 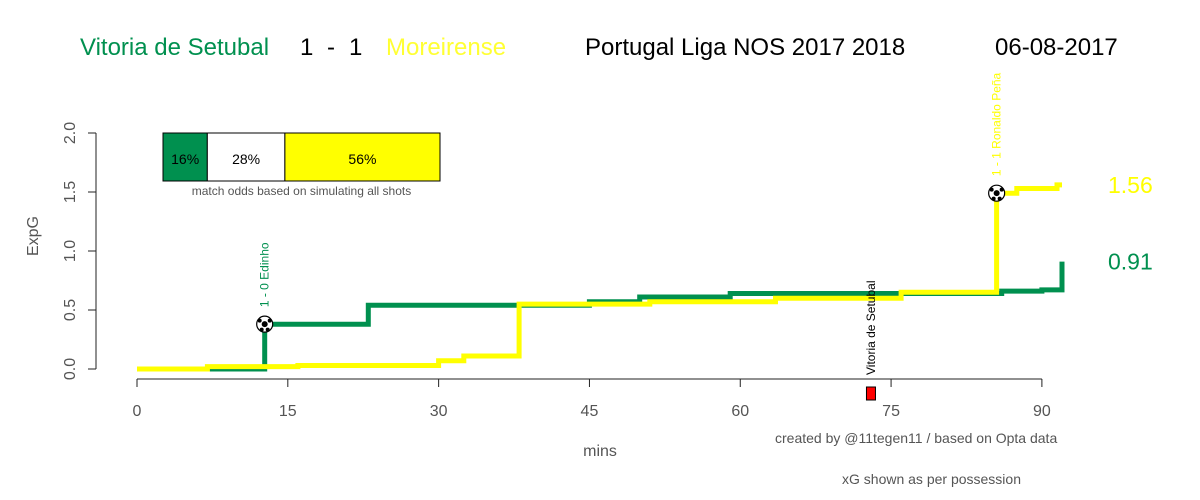 What do you see at coordinates (590, 411) in the screenshot?
I see `x-tick-label: 45` at bounding box center [590, 411].